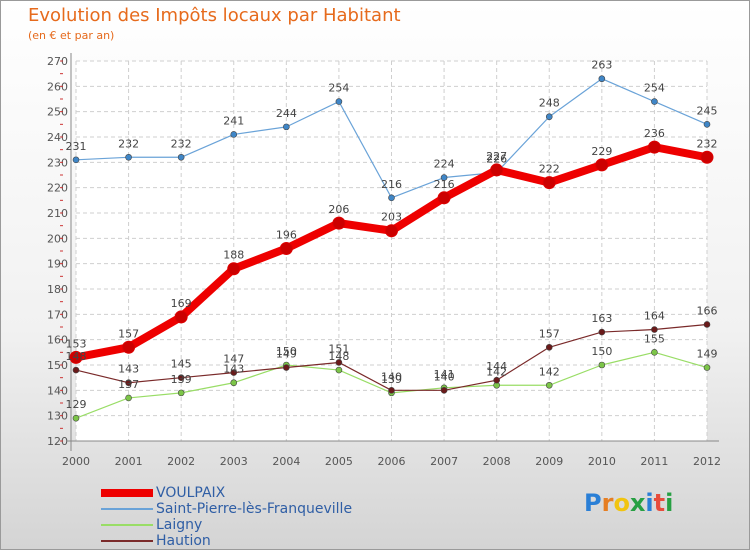 The height and width of the screenshot is (551, 750). I want to click on x-tick-label: 2001, so click(129, 461).